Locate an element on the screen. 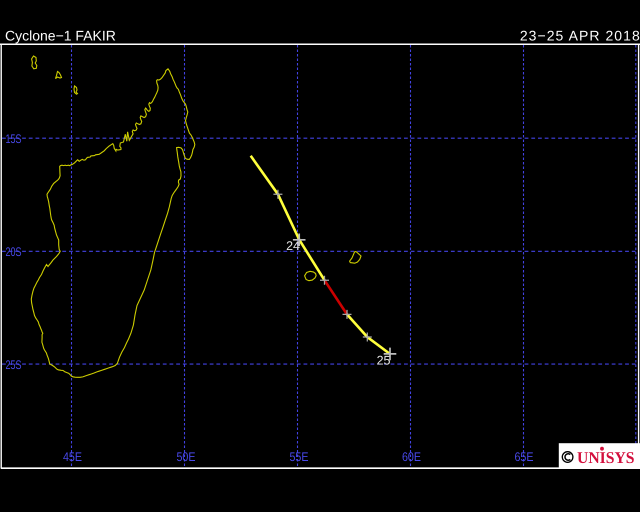 Image resolution: width=640 pixels, height=512 pixels. svg-text: 25 is located at coordinates (384, 361).